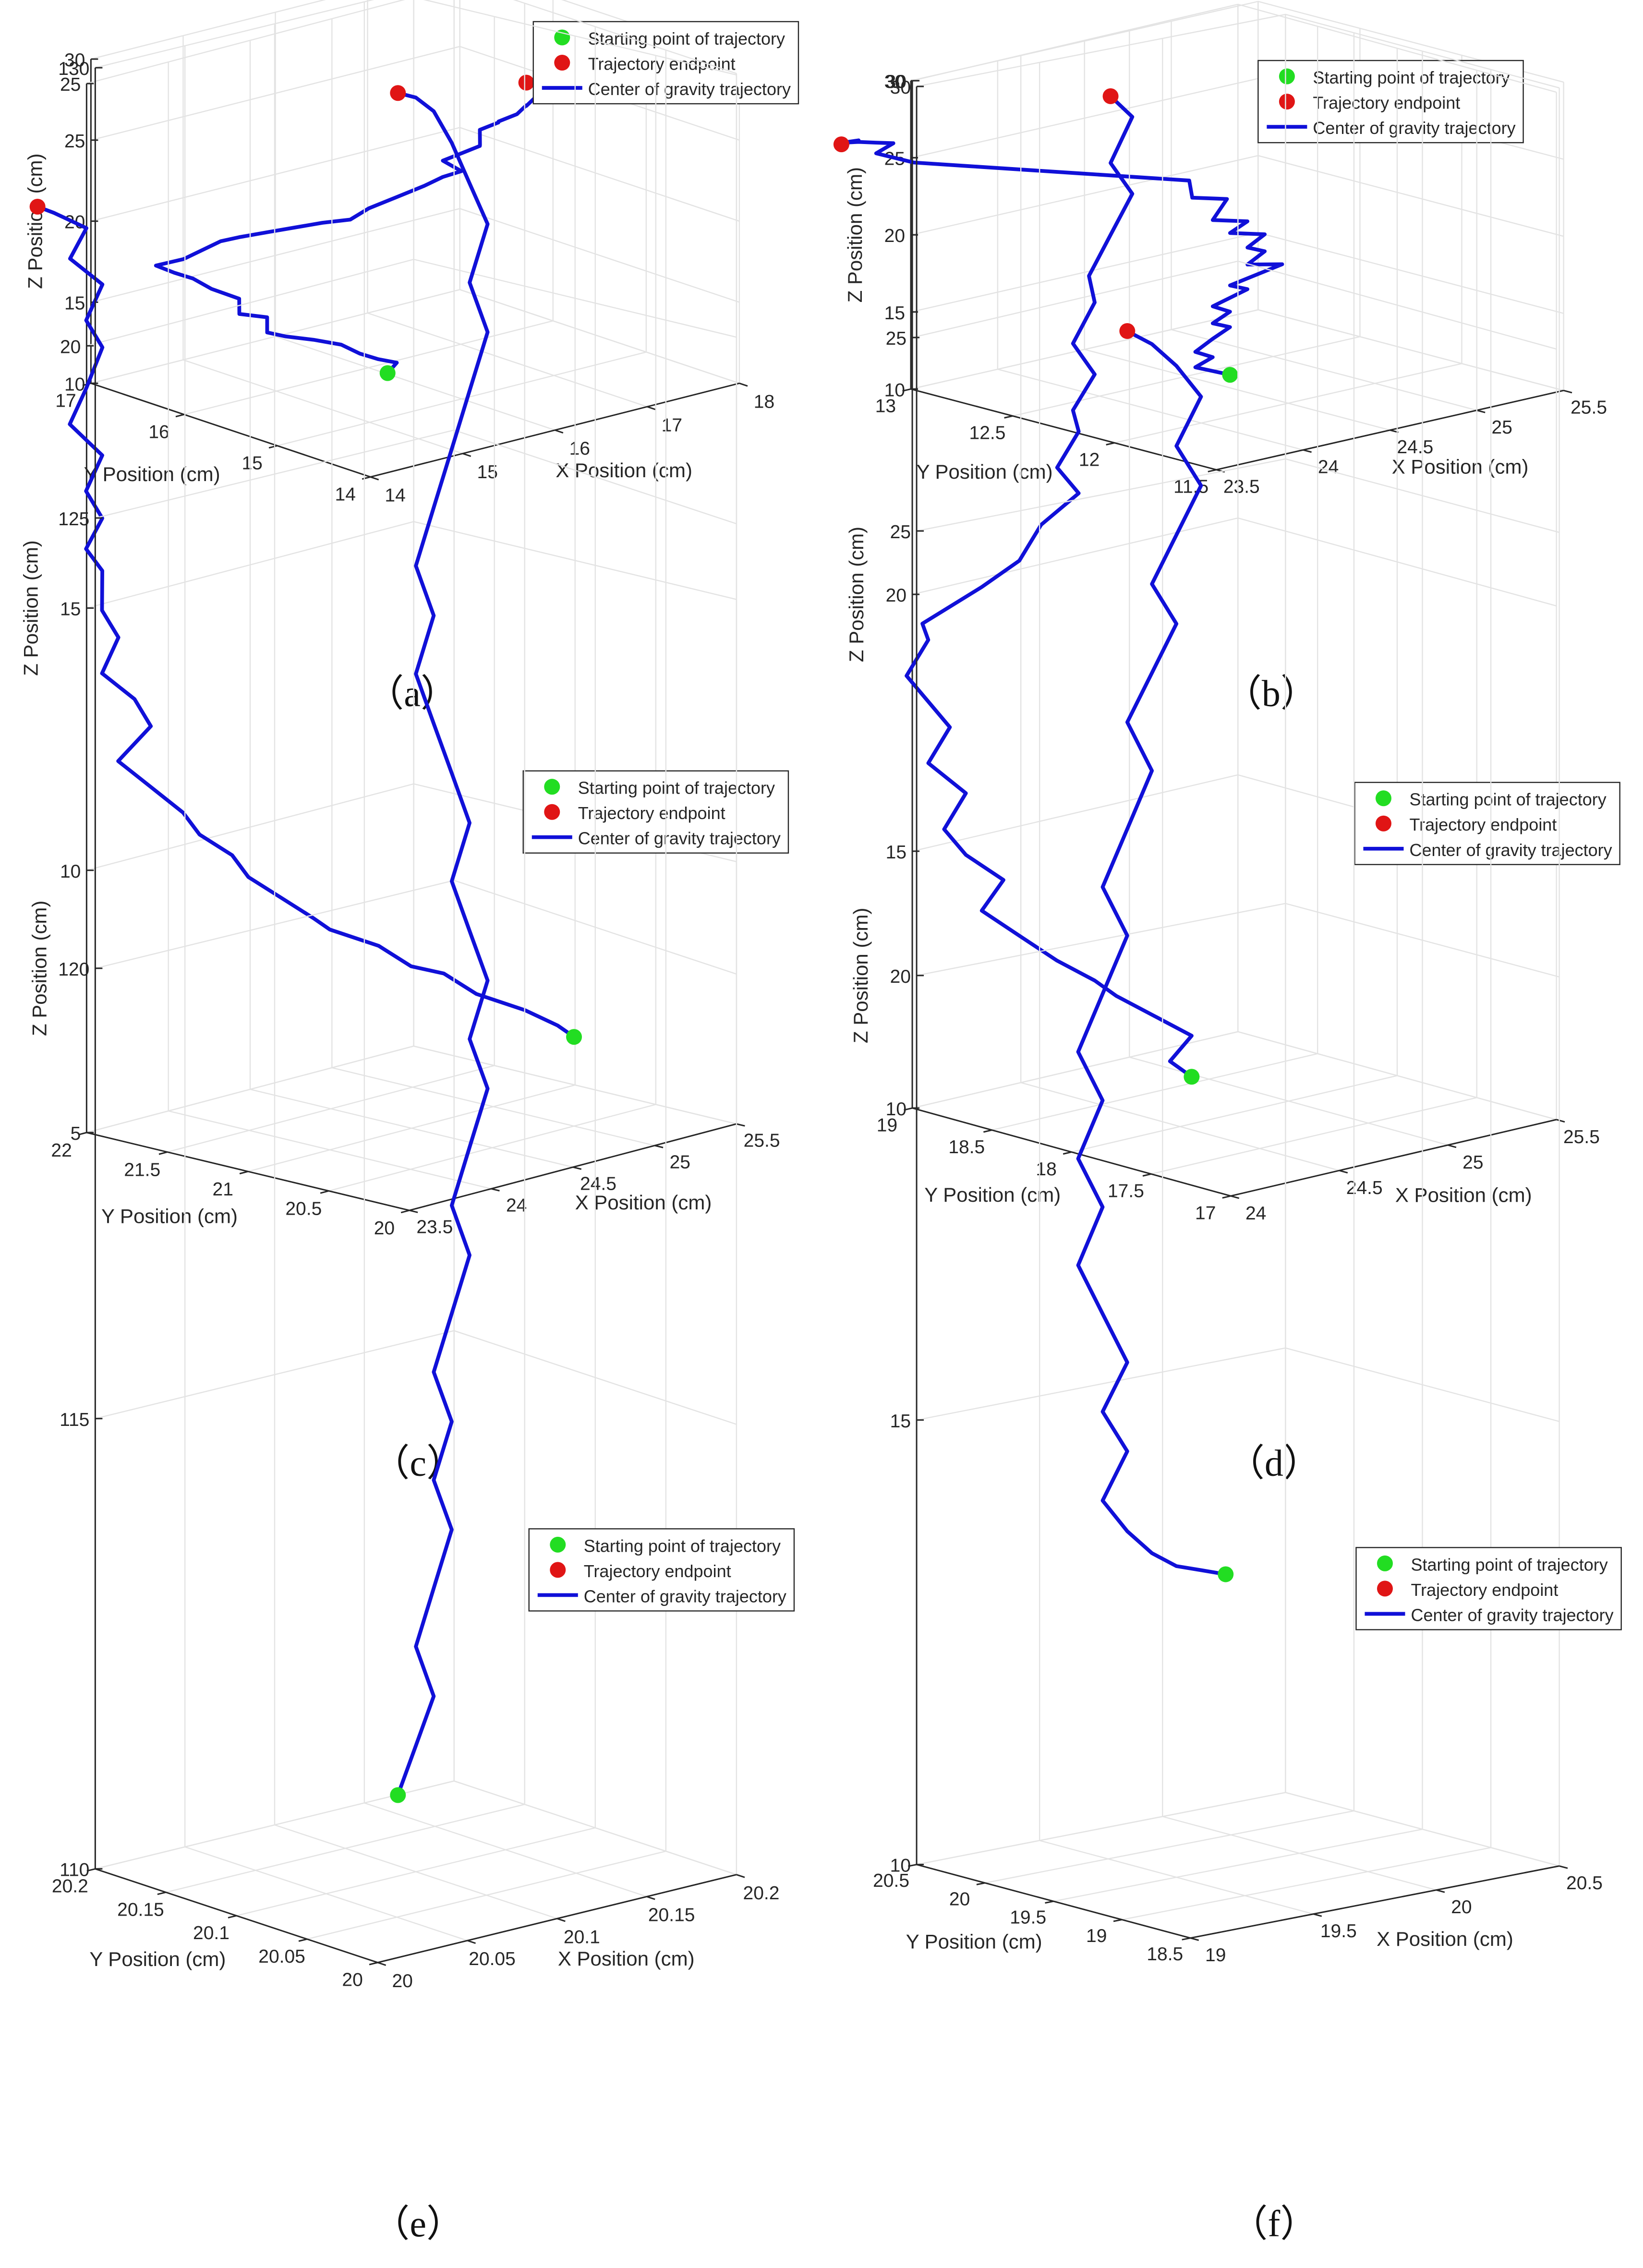 The height and width of the screenshot is (2268, 1643). Describe the element at coordinates (35, 221) in the screenshot. I see `z-axis-label: Z Position (cm)` at that location.